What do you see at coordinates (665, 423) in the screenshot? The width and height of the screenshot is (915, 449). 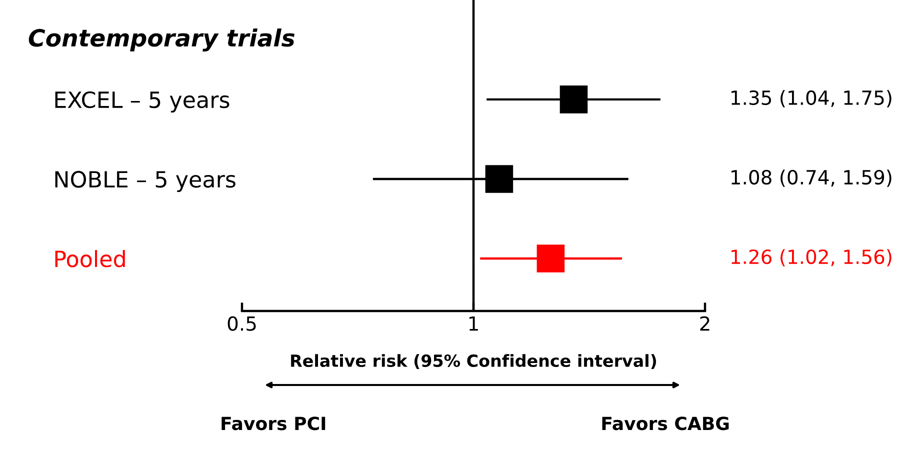 I see `text: Favors CABG` at bounding box center [665, 423].